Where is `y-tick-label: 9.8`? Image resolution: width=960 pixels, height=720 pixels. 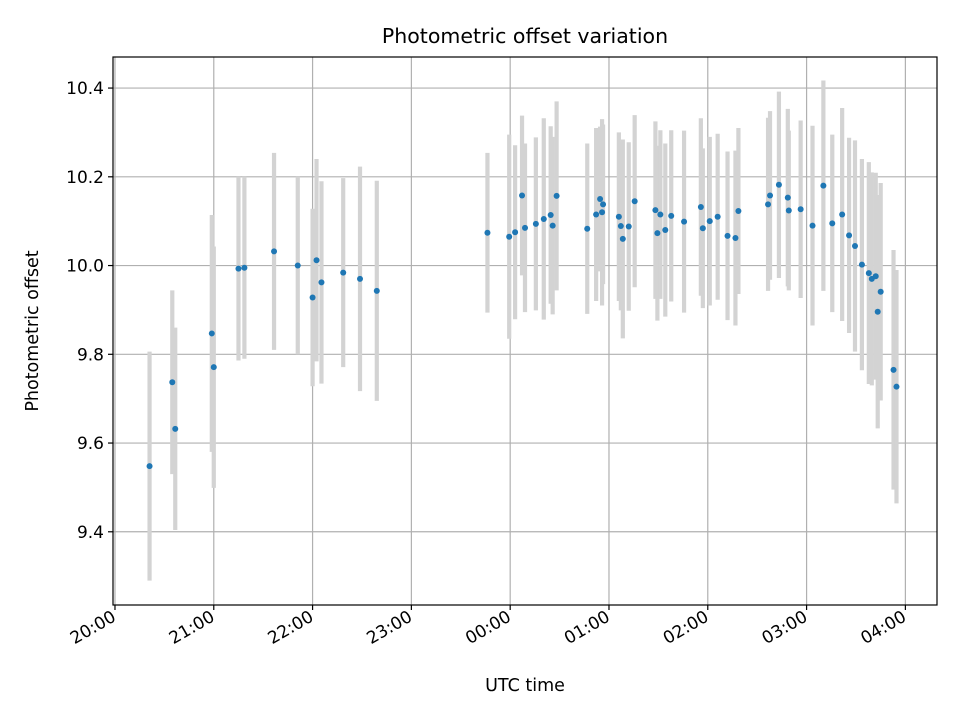 y-tick-label: 9.8 is located at coordinates (90, 355).